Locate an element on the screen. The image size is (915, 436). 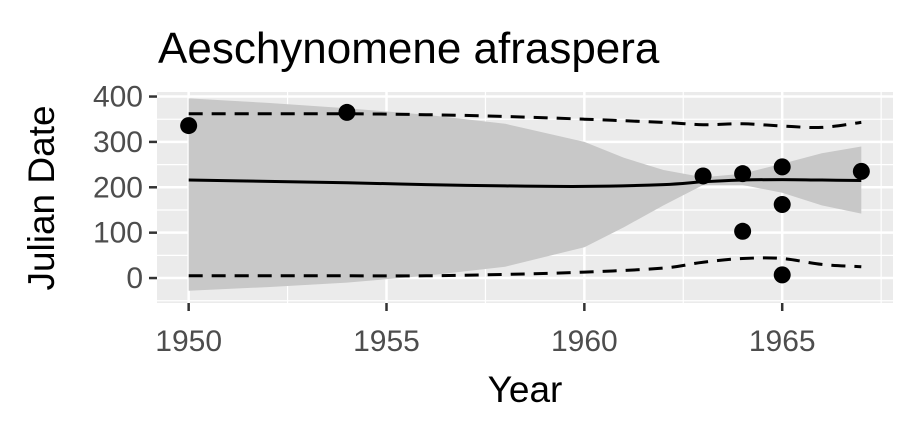
x-axis-title: Year is located at coordinates (525, 389).